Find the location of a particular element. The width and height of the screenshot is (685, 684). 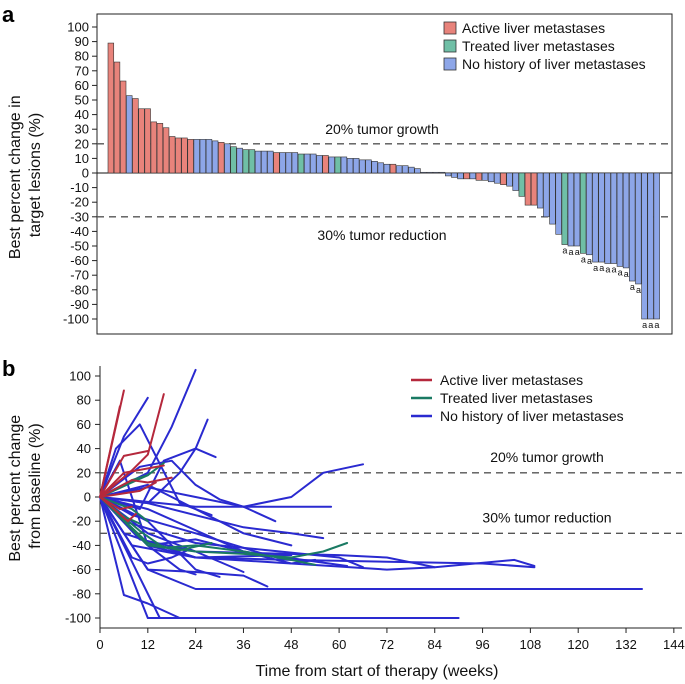

panel-a-label: a is located at coordinates (8, 14).